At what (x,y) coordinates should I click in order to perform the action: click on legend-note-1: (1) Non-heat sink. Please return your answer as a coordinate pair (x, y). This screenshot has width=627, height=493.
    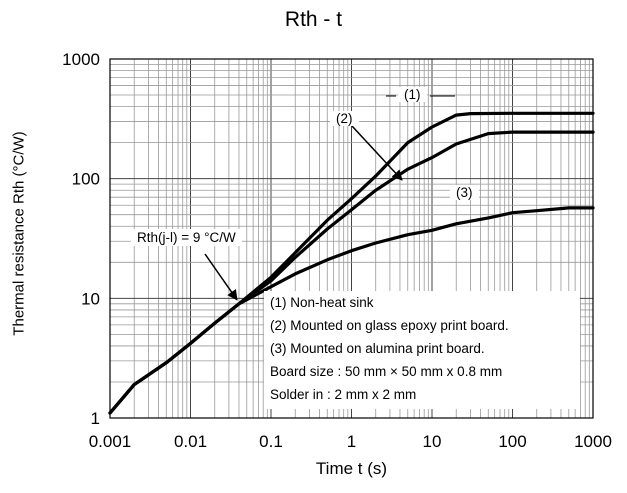
    Looking at the image, I should click on (322, 302).